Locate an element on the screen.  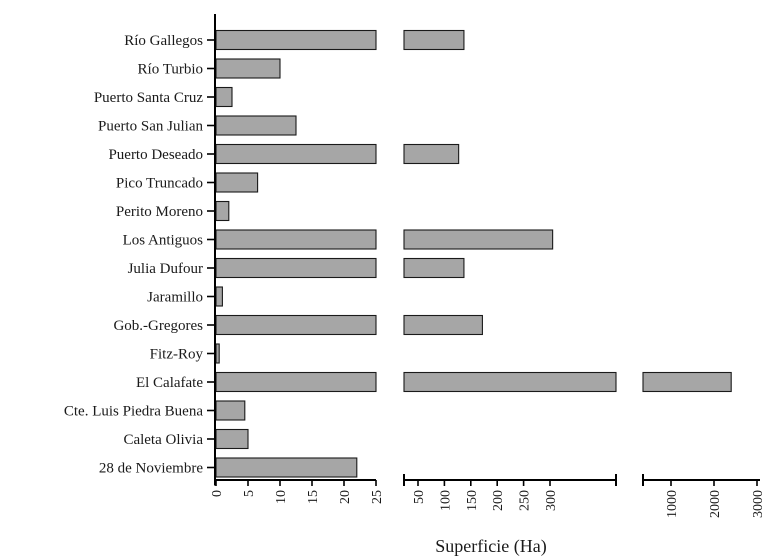
category-label: Puerto San Julian is located at coordinates (150, 127).